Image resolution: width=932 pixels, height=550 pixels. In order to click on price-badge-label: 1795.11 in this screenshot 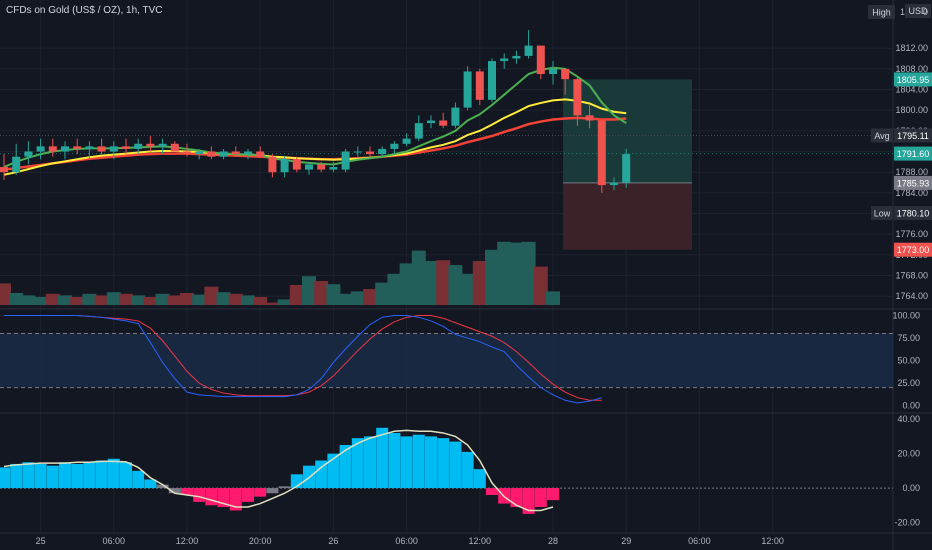, I will do `click(913, 136)`.